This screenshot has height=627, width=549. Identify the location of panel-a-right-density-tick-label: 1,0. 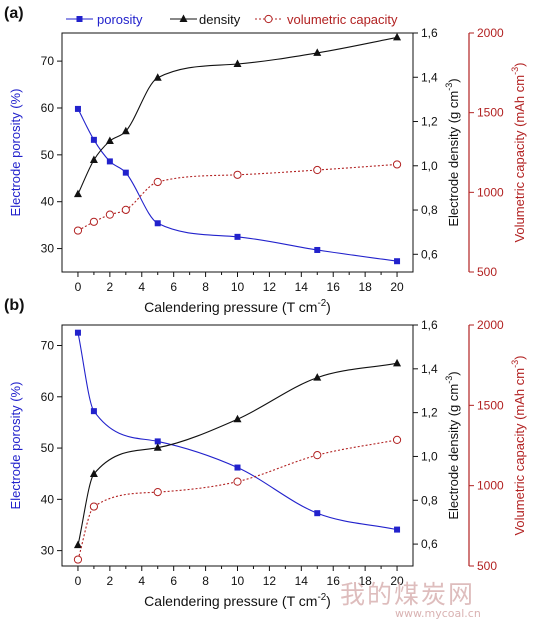
(429, 166).